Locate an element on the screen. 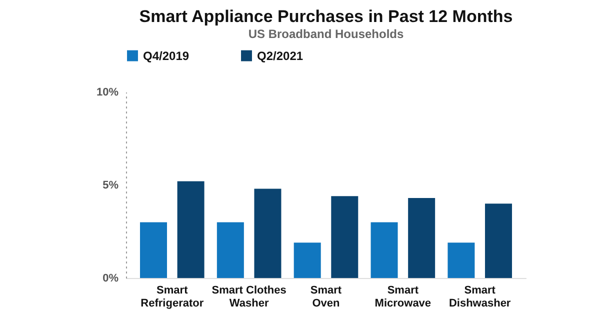  y-tick-label: 10% is located at coordinates (107, 92).